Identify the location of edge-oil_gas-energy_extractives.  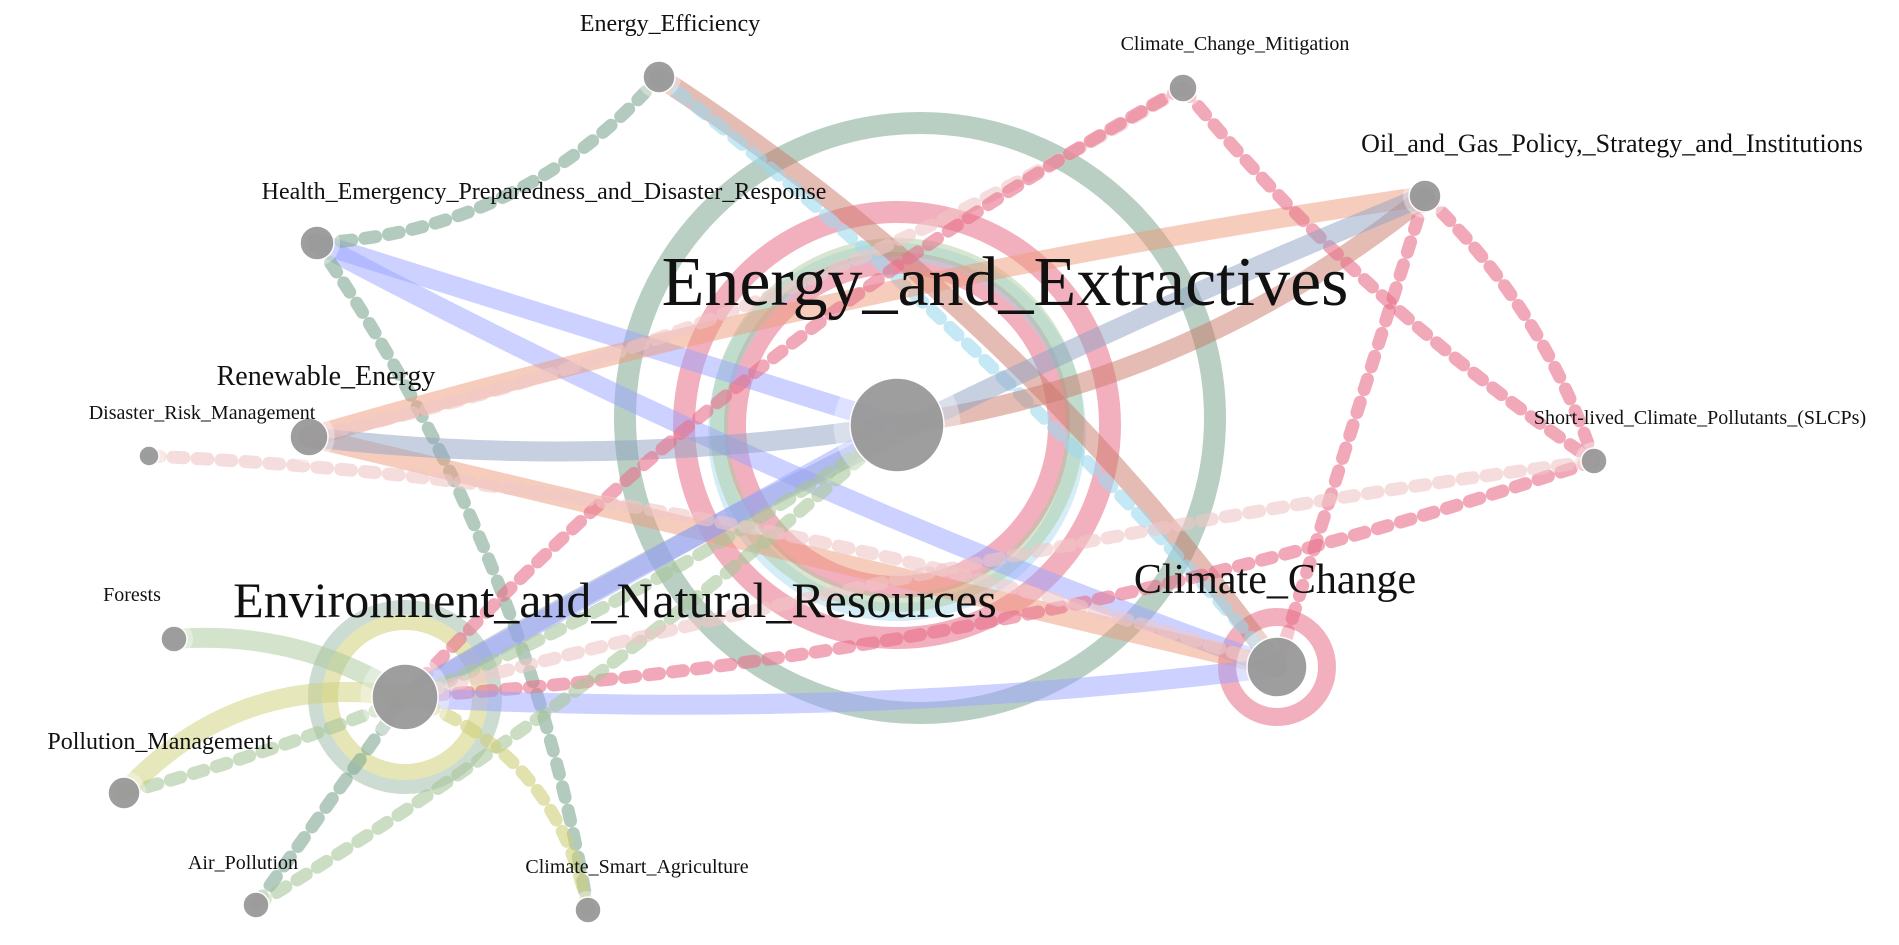
(1161, 310).